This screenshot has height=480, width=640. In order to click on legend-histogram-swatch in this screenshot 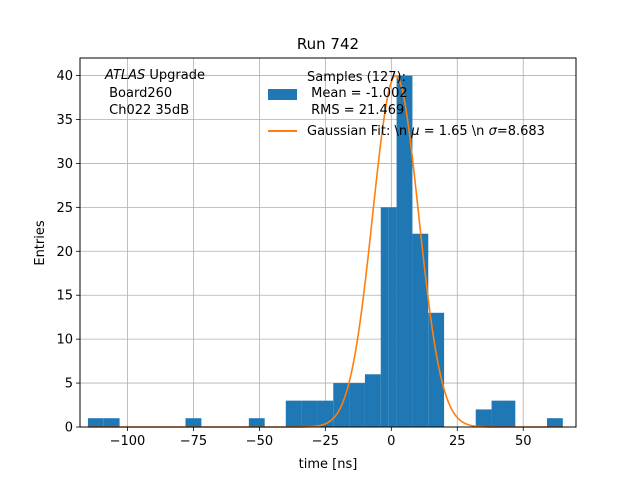, I will do `click(282, 94)`.